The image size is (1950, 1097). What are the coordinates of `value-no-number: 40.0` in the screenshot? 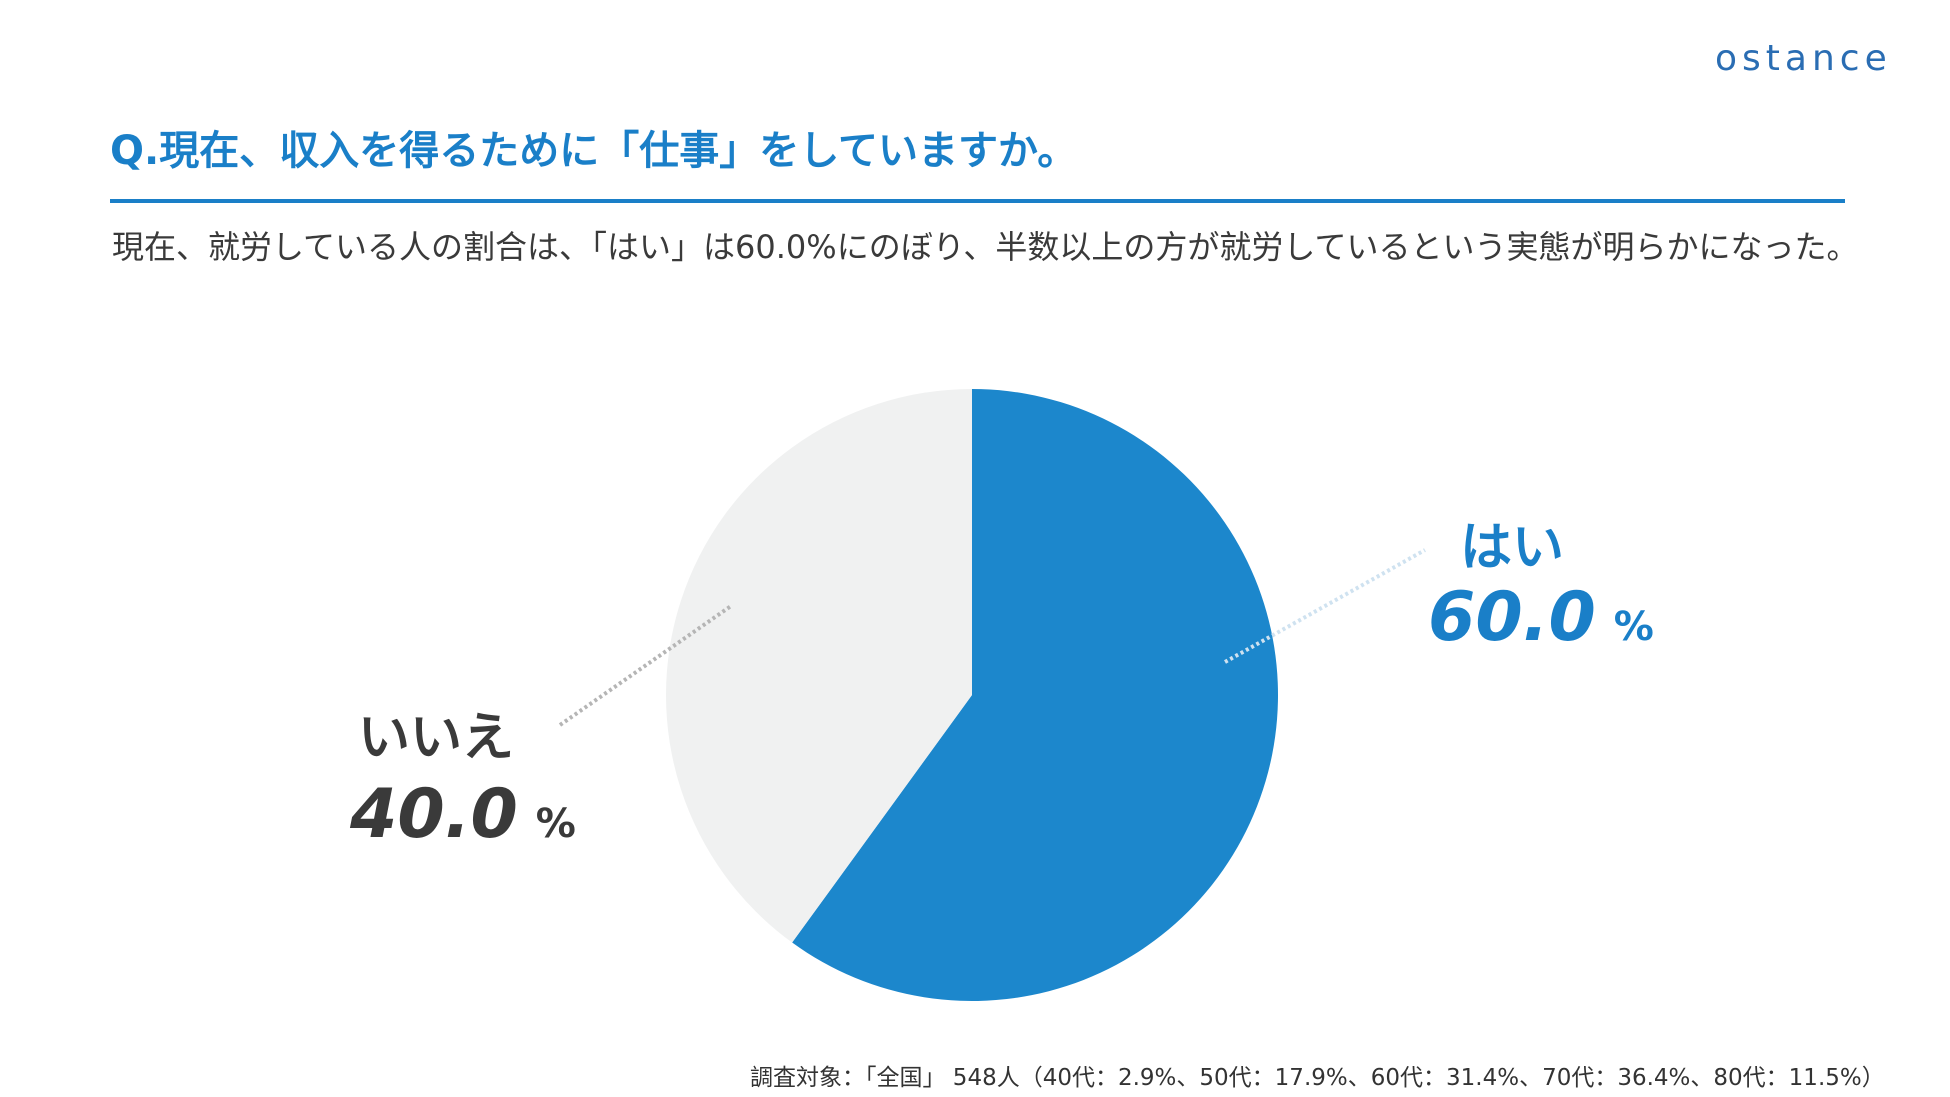 It's located at (434, 814).